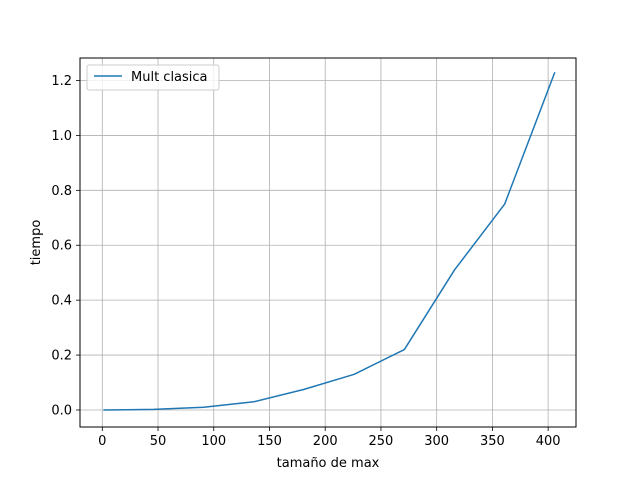 The height and width of the screenshot is (480, 640). I want to click on y-tick-label: 1.2, so click(61, 81).